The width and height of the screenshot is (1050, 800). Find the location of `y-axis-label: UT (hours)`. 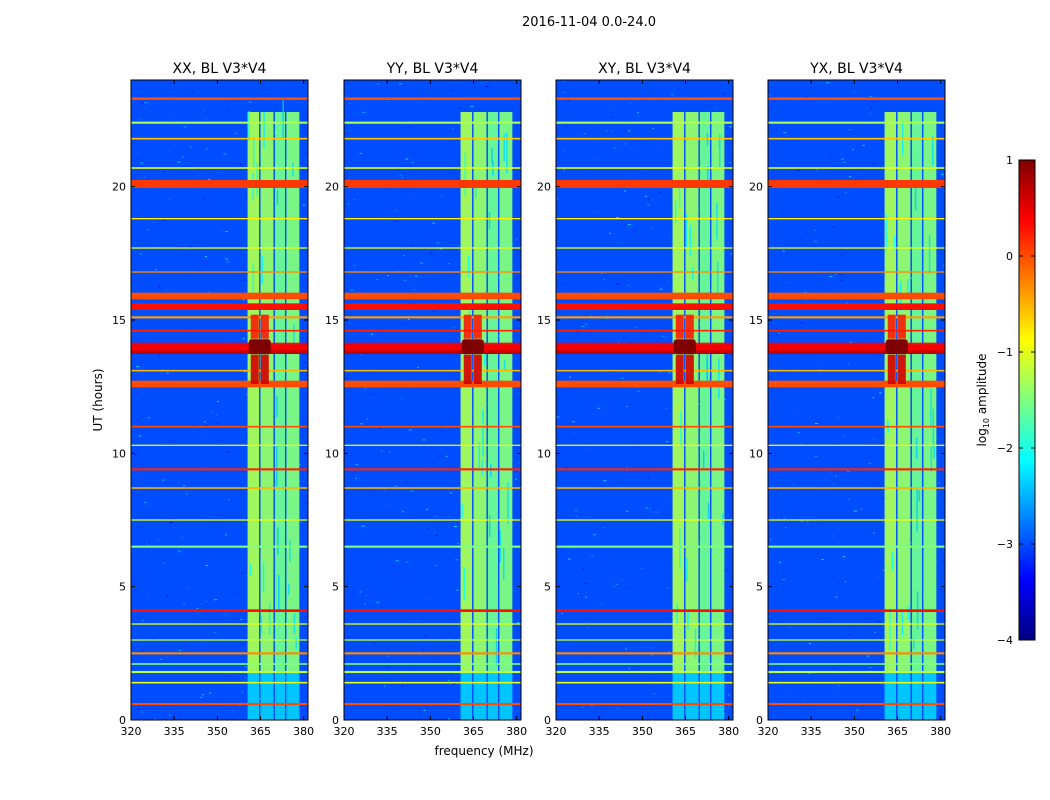

y-axis-label: UT (hours) is located at coordinates (98, 399).